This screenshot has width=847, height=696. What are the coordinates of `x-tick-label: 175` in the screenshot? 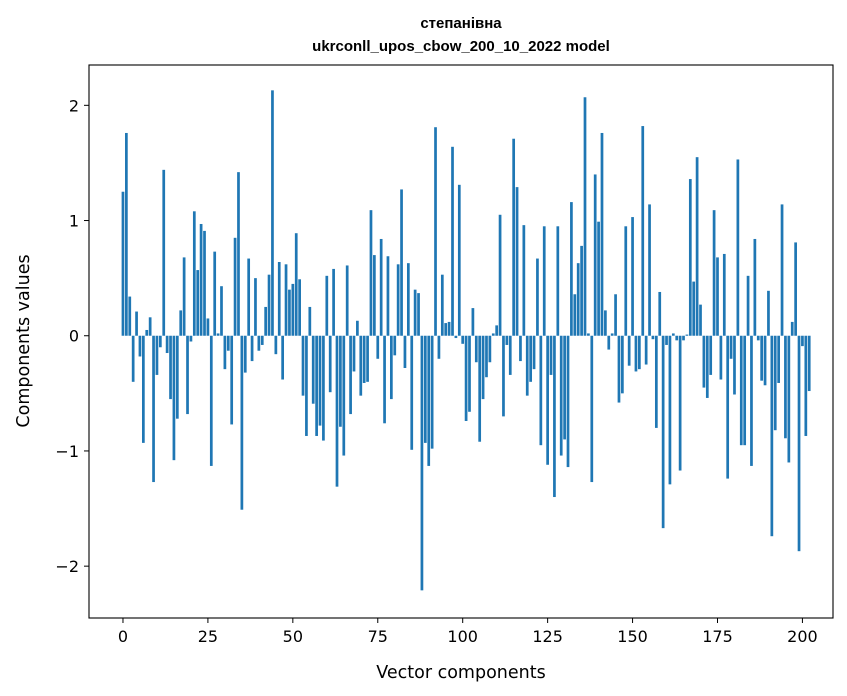 It's located at (717, 636).